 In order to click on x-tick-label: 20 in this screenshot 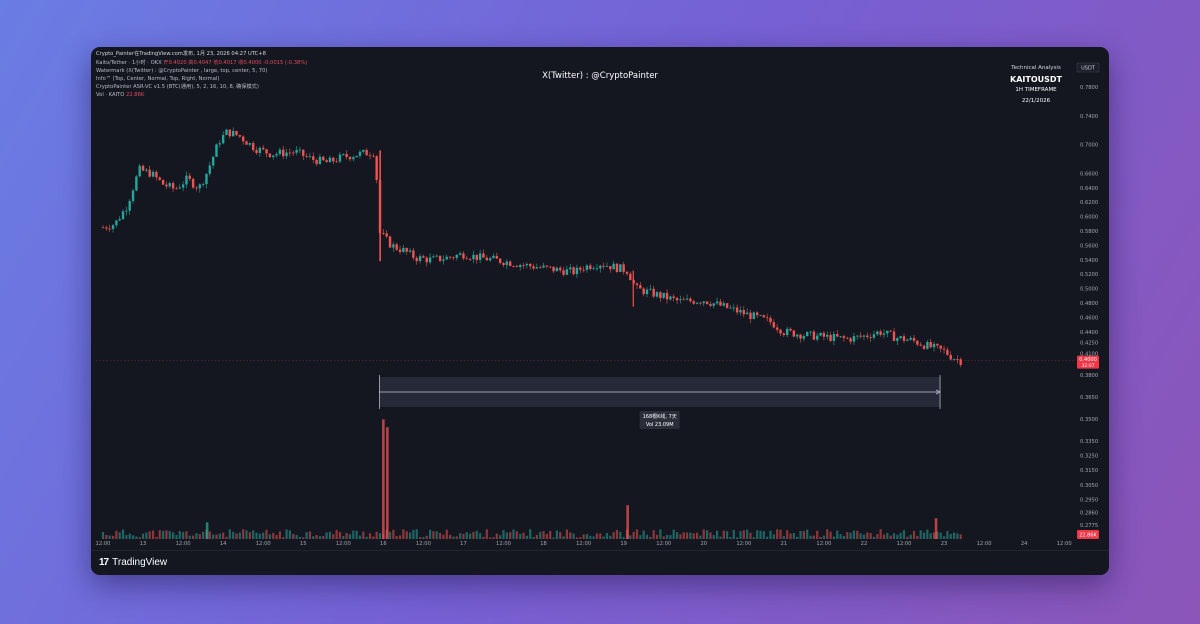, I will do `click(703, 544)`.